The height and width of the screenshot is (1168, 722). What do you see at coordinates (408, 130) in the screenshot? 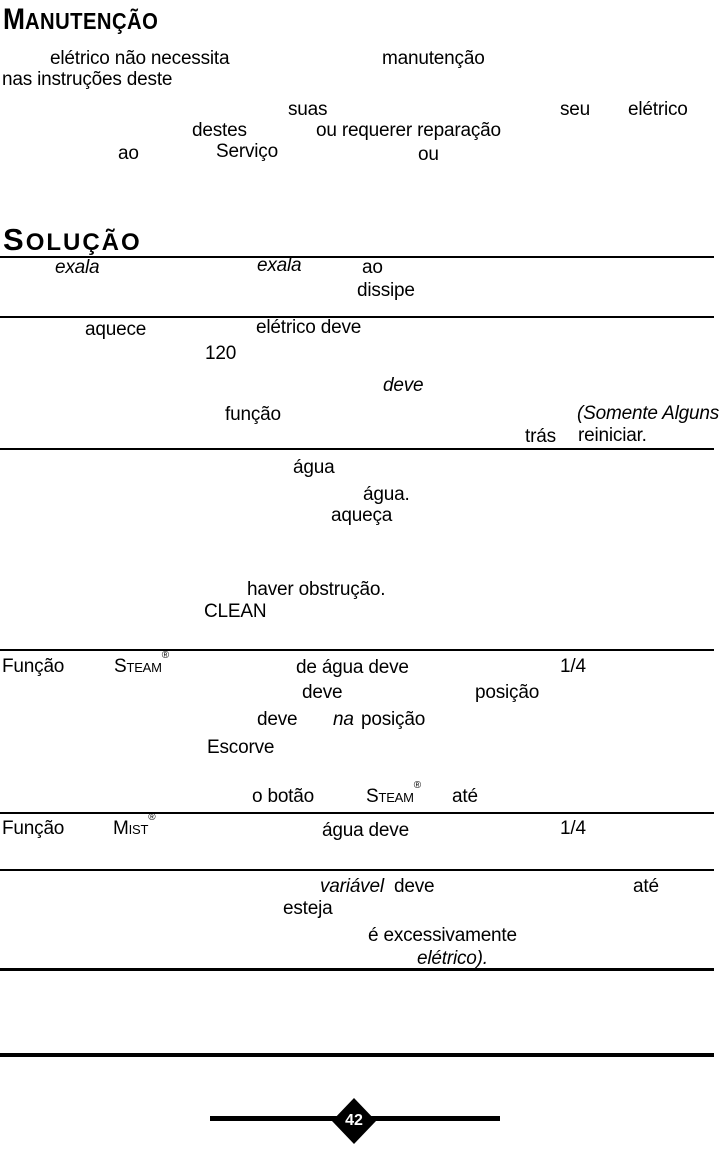
I see `text-fragment: ou requerer reparação` at bounding box center [408, 130].